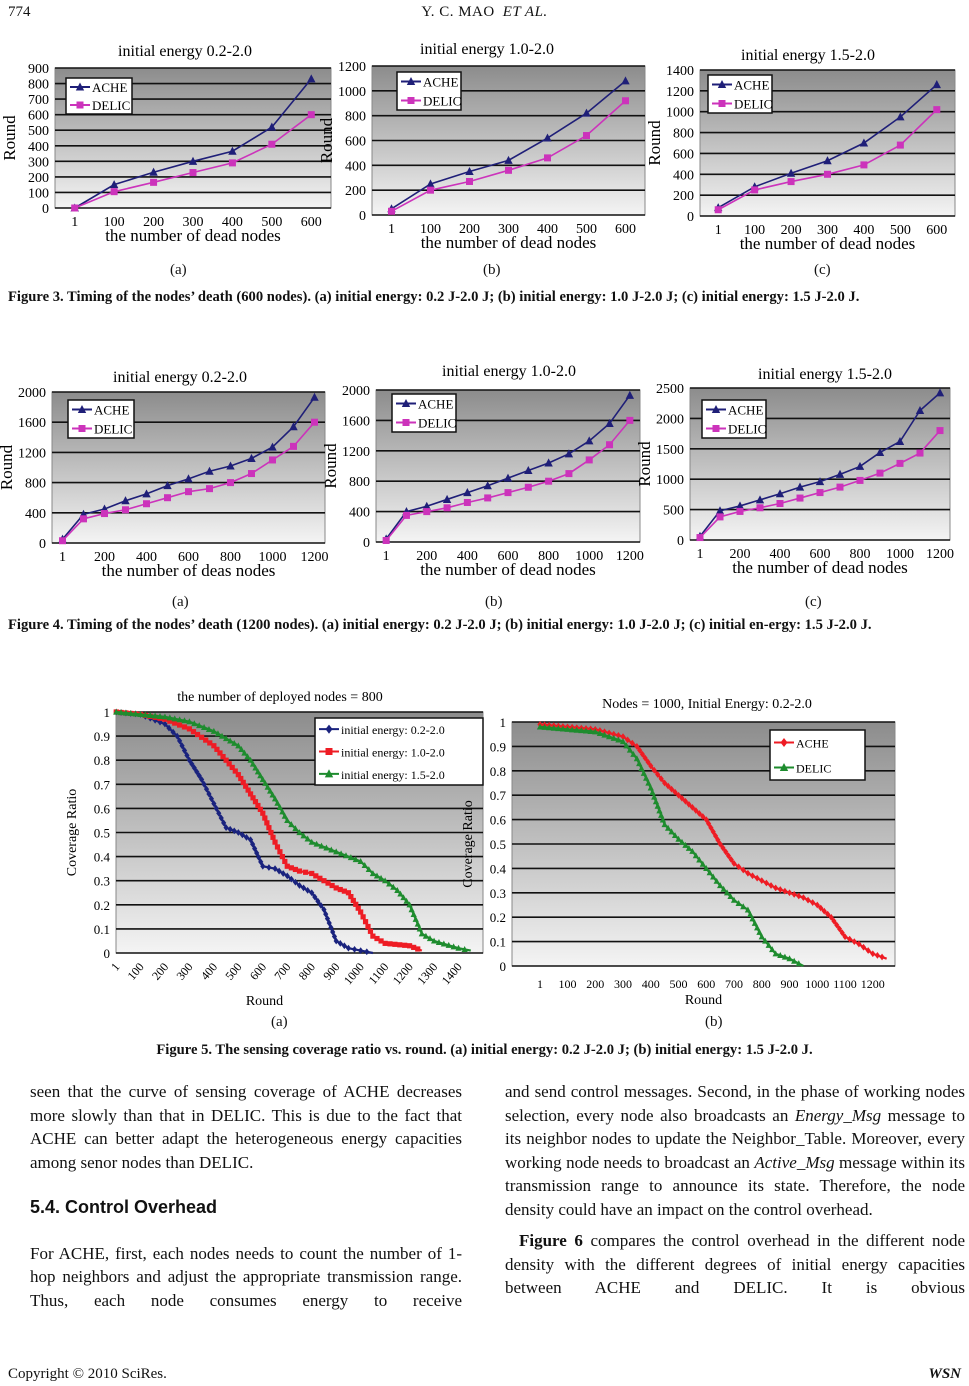  What do you see at coordinates (435, 404) in the screenshot?
I see `legend-label: ACHE` at bounding box center [435, 404].